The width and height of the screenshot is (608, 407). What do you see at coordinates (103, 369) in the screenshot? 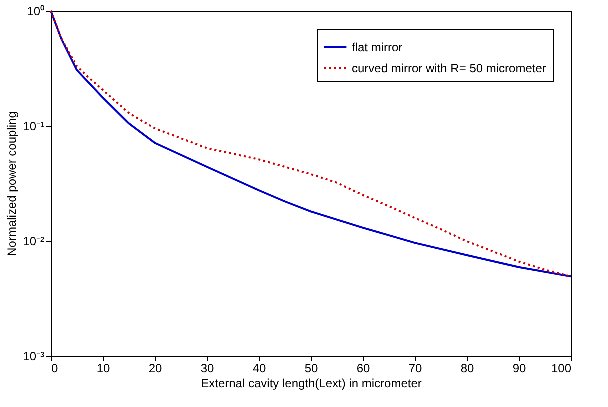
I see `x-tick-label: 10` at bounding box center [103, 369].